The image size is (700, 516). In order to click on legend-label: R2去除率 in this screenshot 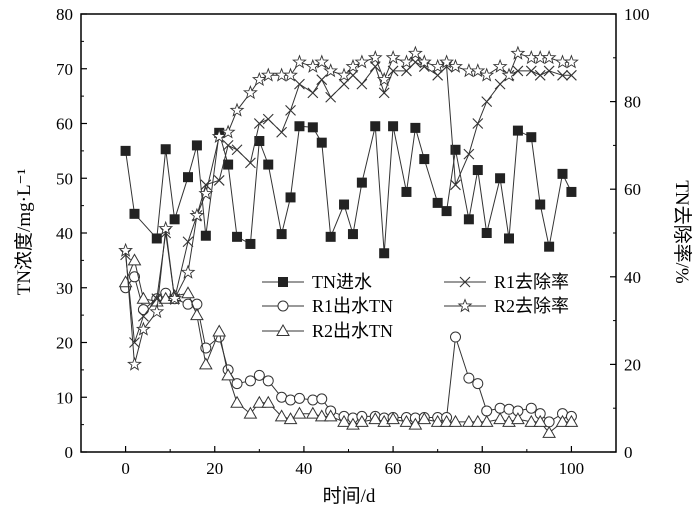, I will do `click(531, 306)`.